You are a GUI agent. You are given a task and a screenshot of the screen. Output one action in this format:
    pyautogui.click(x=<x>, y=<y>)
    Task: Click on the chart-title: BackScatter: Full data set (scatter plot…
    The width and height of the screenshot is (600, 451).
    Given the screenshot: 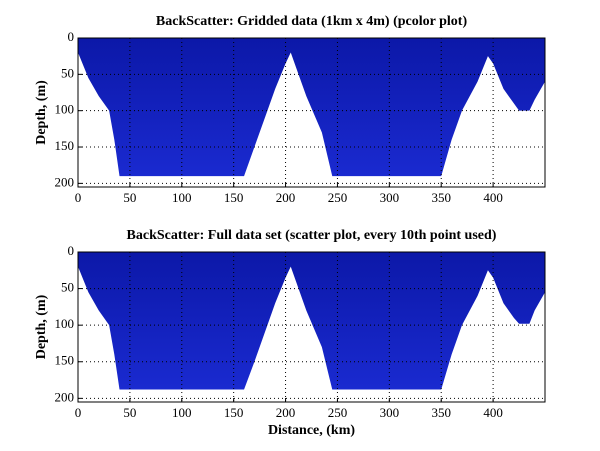 What is the action you would take?
    pyautogui.click(x=312, y=235)
    